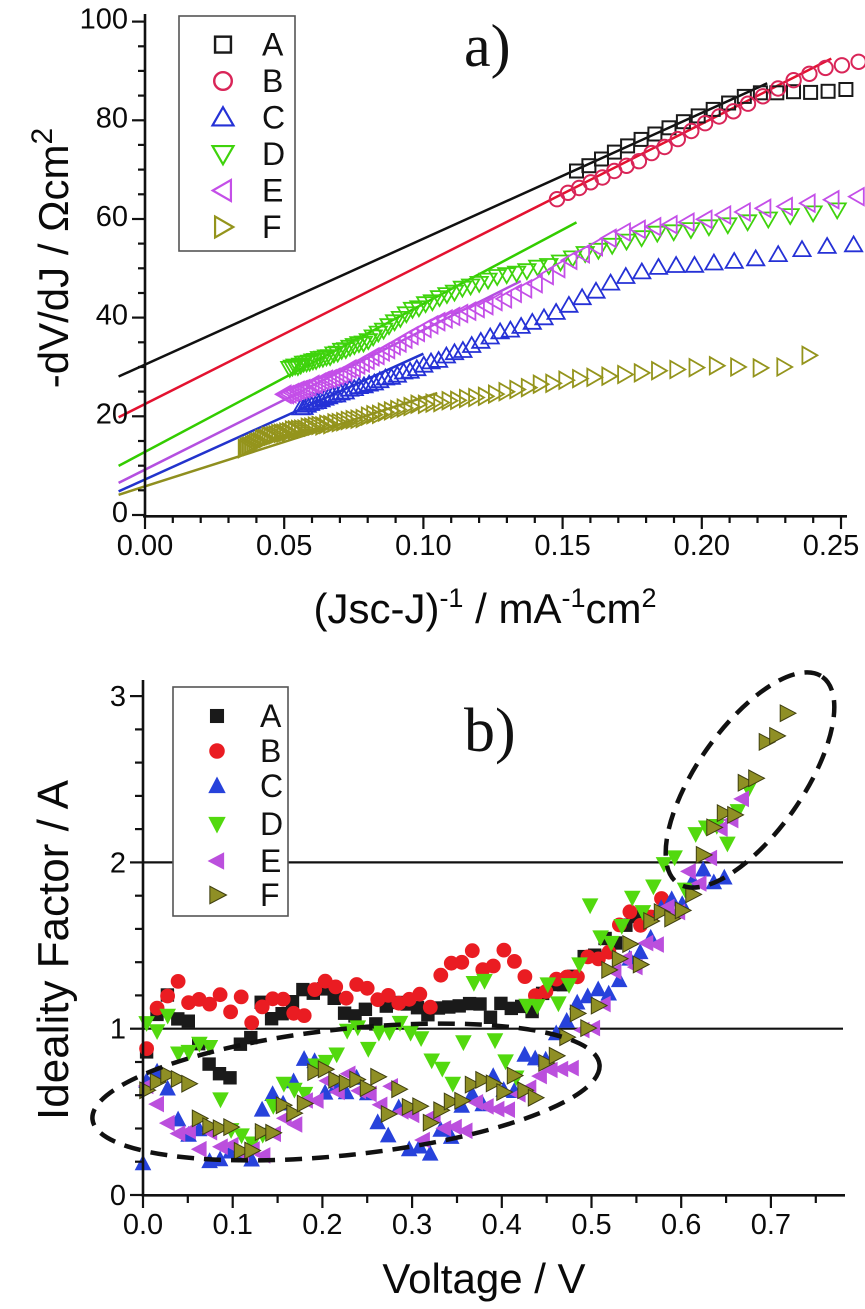 The width and height of the screenshot is (865, 1309). I want to click on svg-text: a), so click(487, 46).